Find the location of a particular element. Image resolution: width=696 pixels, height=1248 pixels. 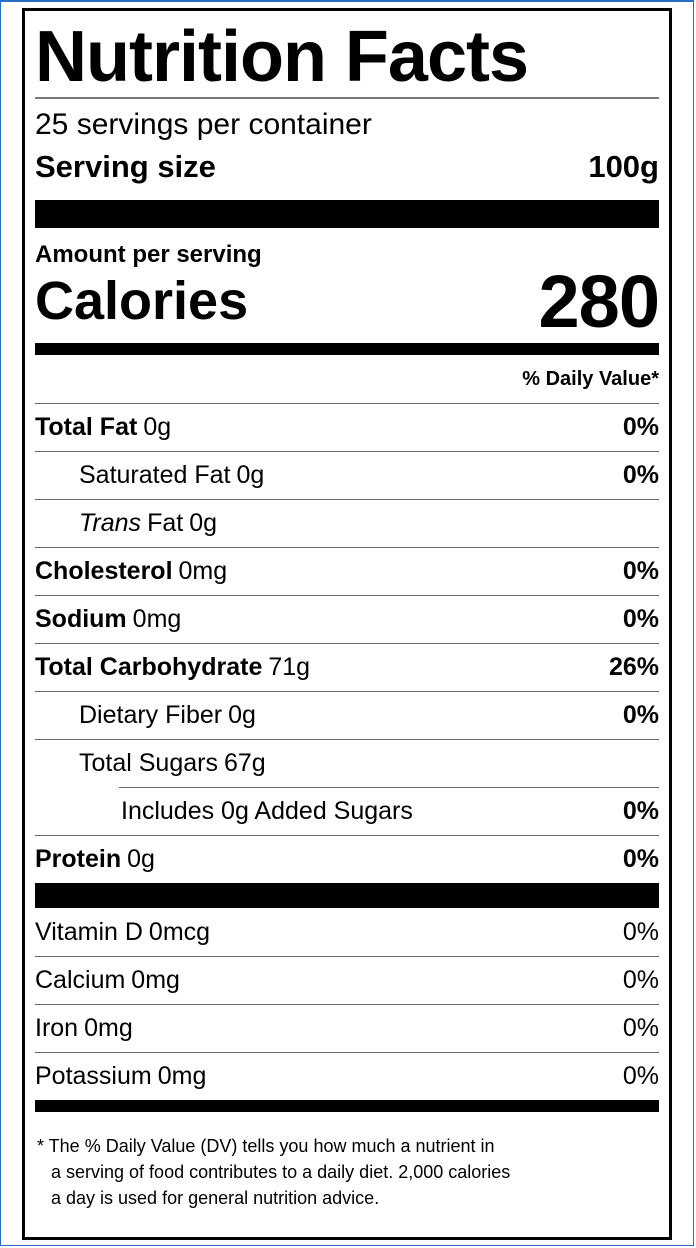

nutrient-row: Trans Fat 0g is located at coordinates (347, 523).